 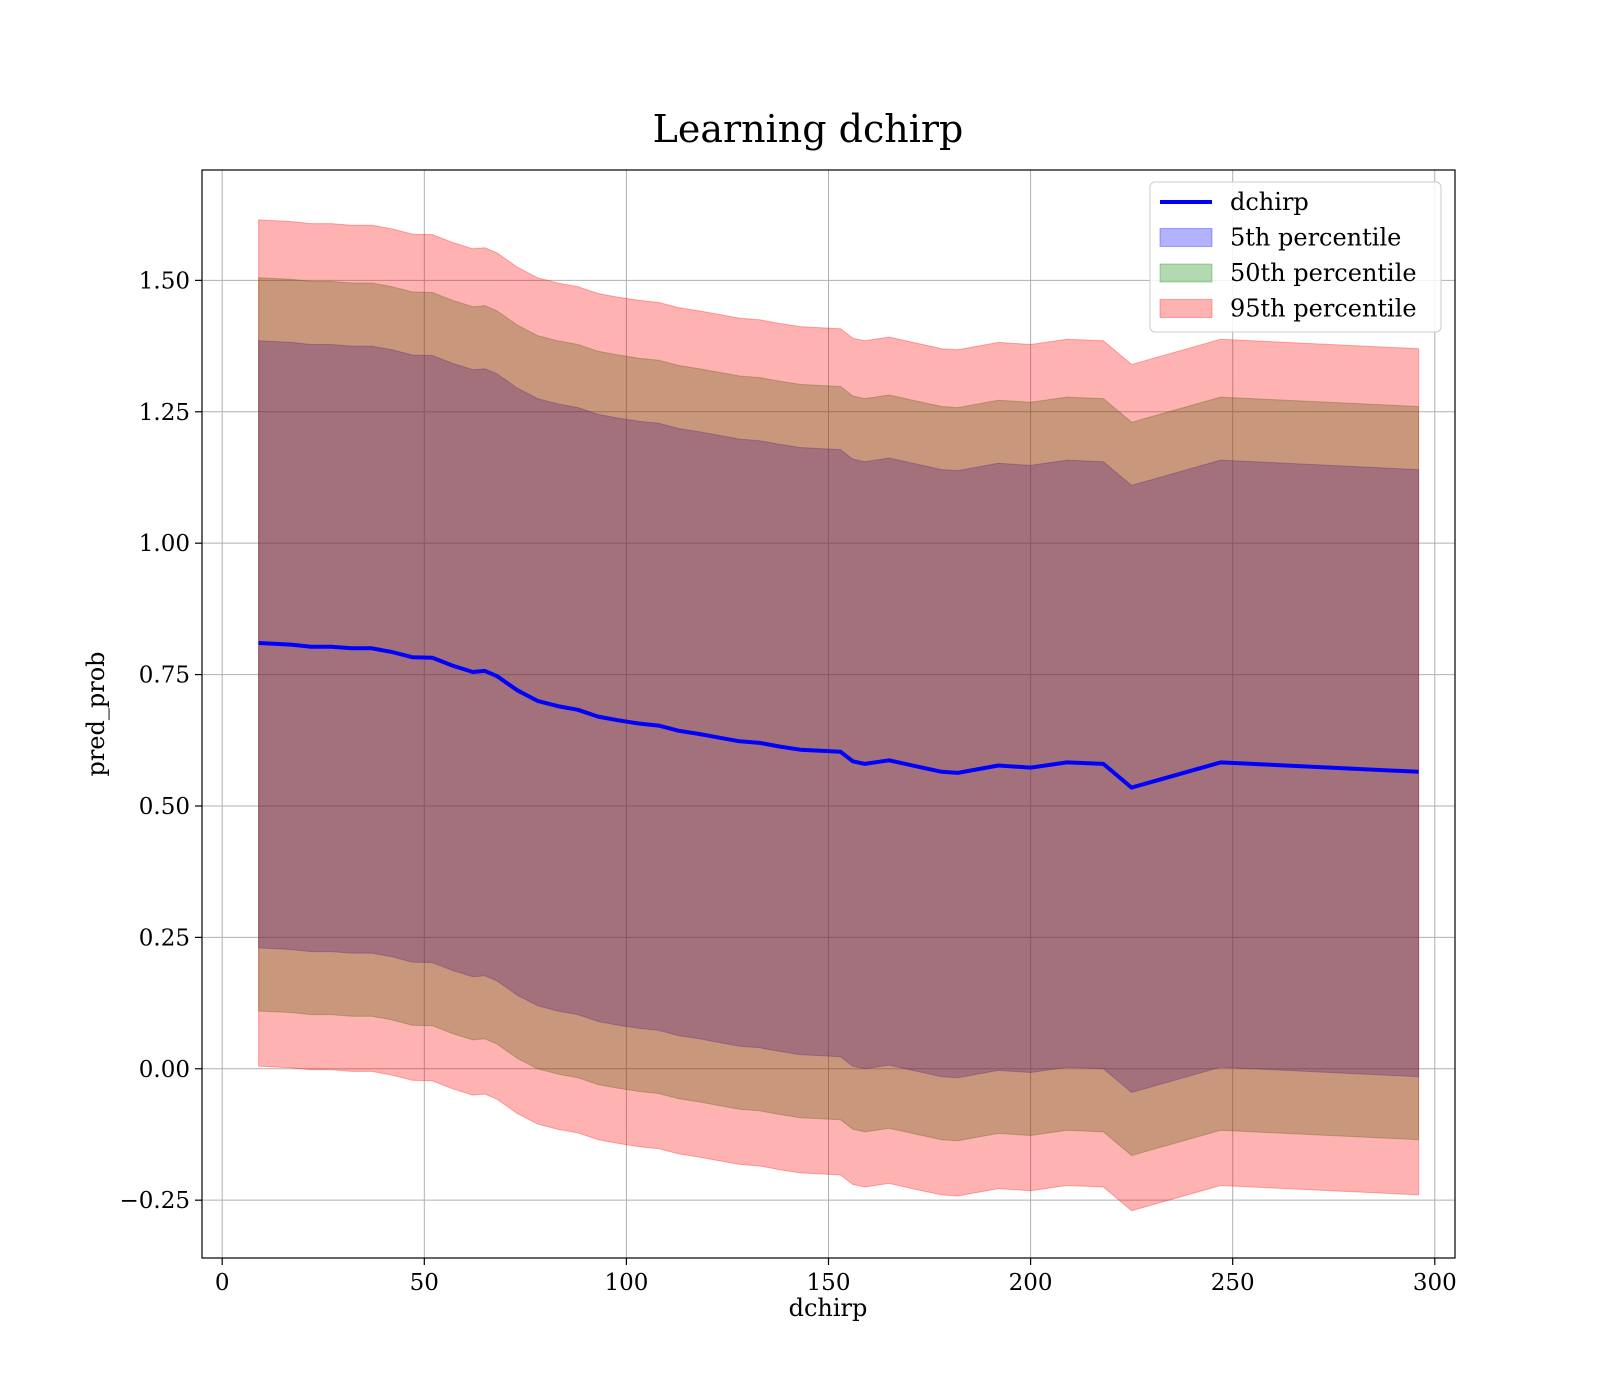 I want to click on legend-entry-label: 5th percentile, so click(x=1315, y=238).